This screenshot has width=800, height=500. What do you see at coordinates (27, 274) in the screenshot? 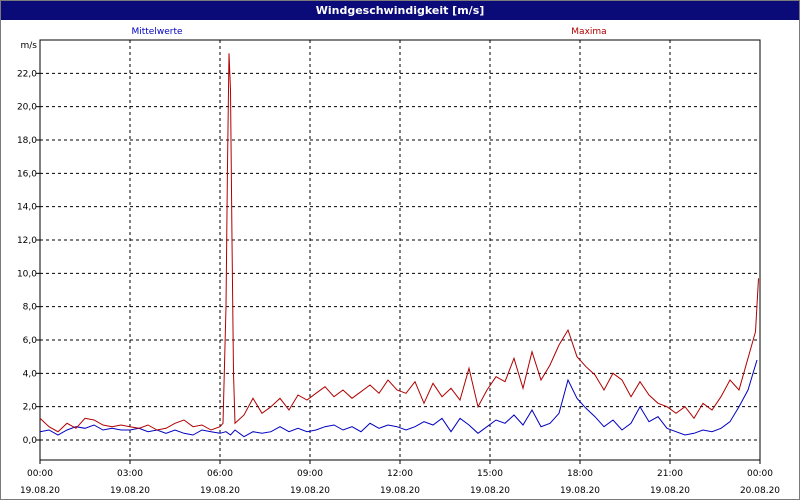
I see `y-tick-label: 10,0` at bounding box center [27, 274].